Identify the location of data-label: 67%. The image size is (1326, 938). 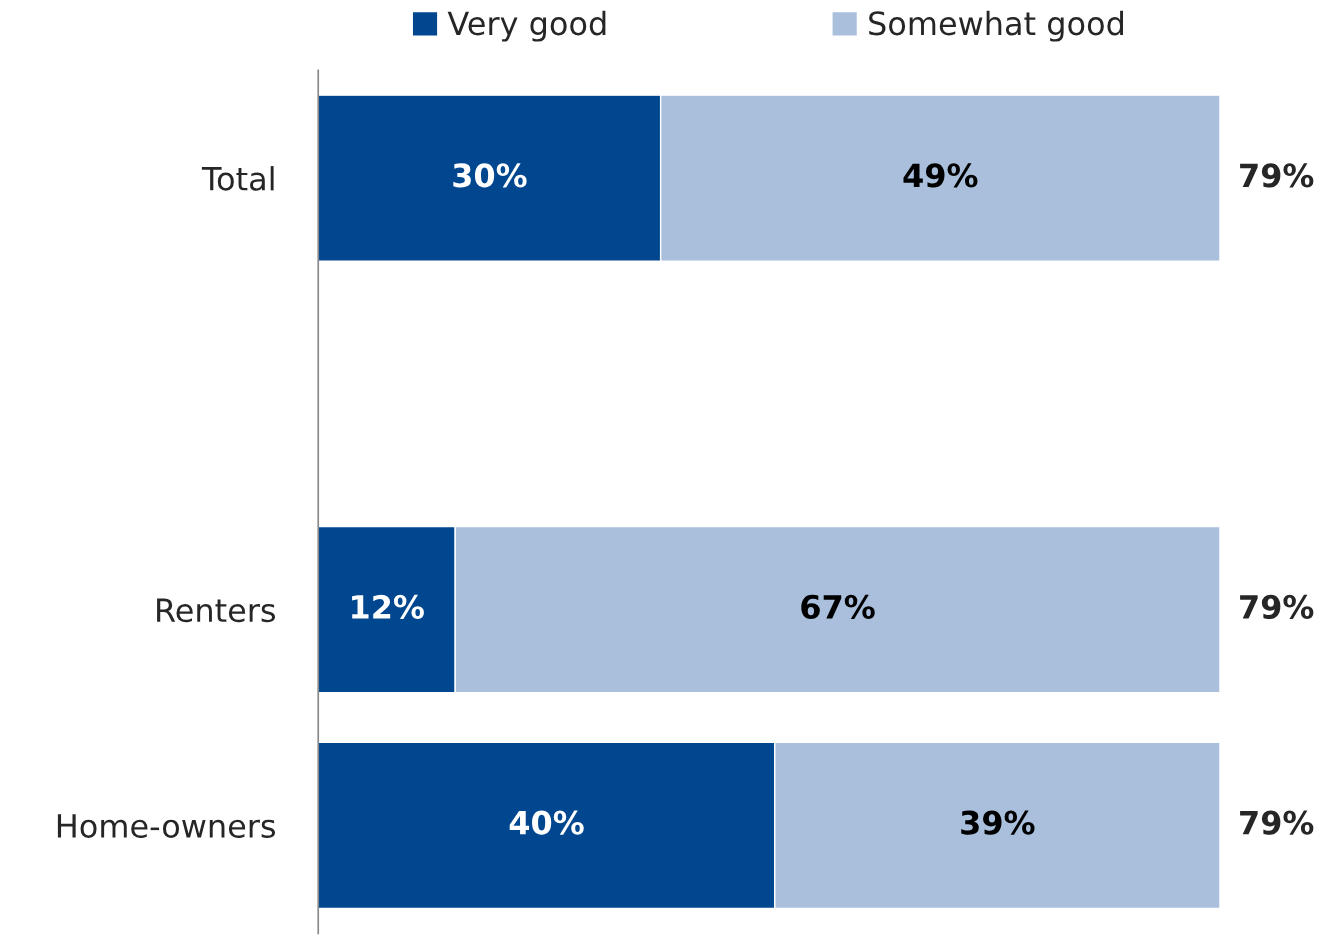
(838, 606).